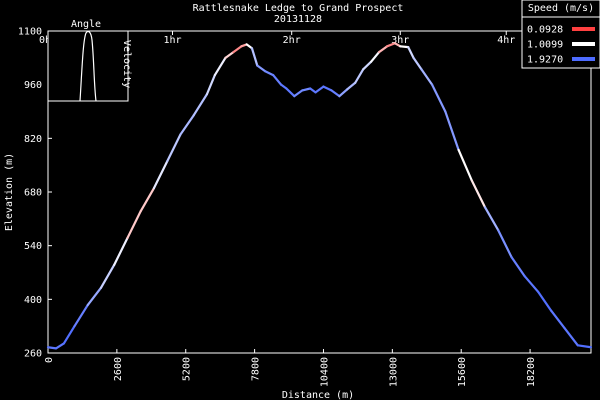 This screenshot has width=600, height=400. I want to click on y-tick-label: 1100, so click(30, 32).